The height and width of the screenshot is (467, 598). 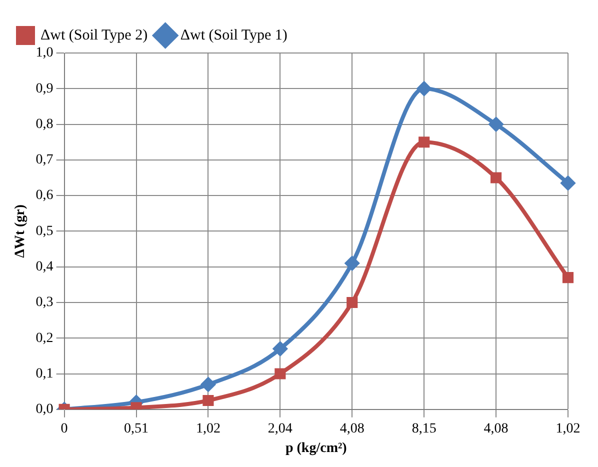 I want to click on y-tick-label: 0,3, so click(x=45, y=302).